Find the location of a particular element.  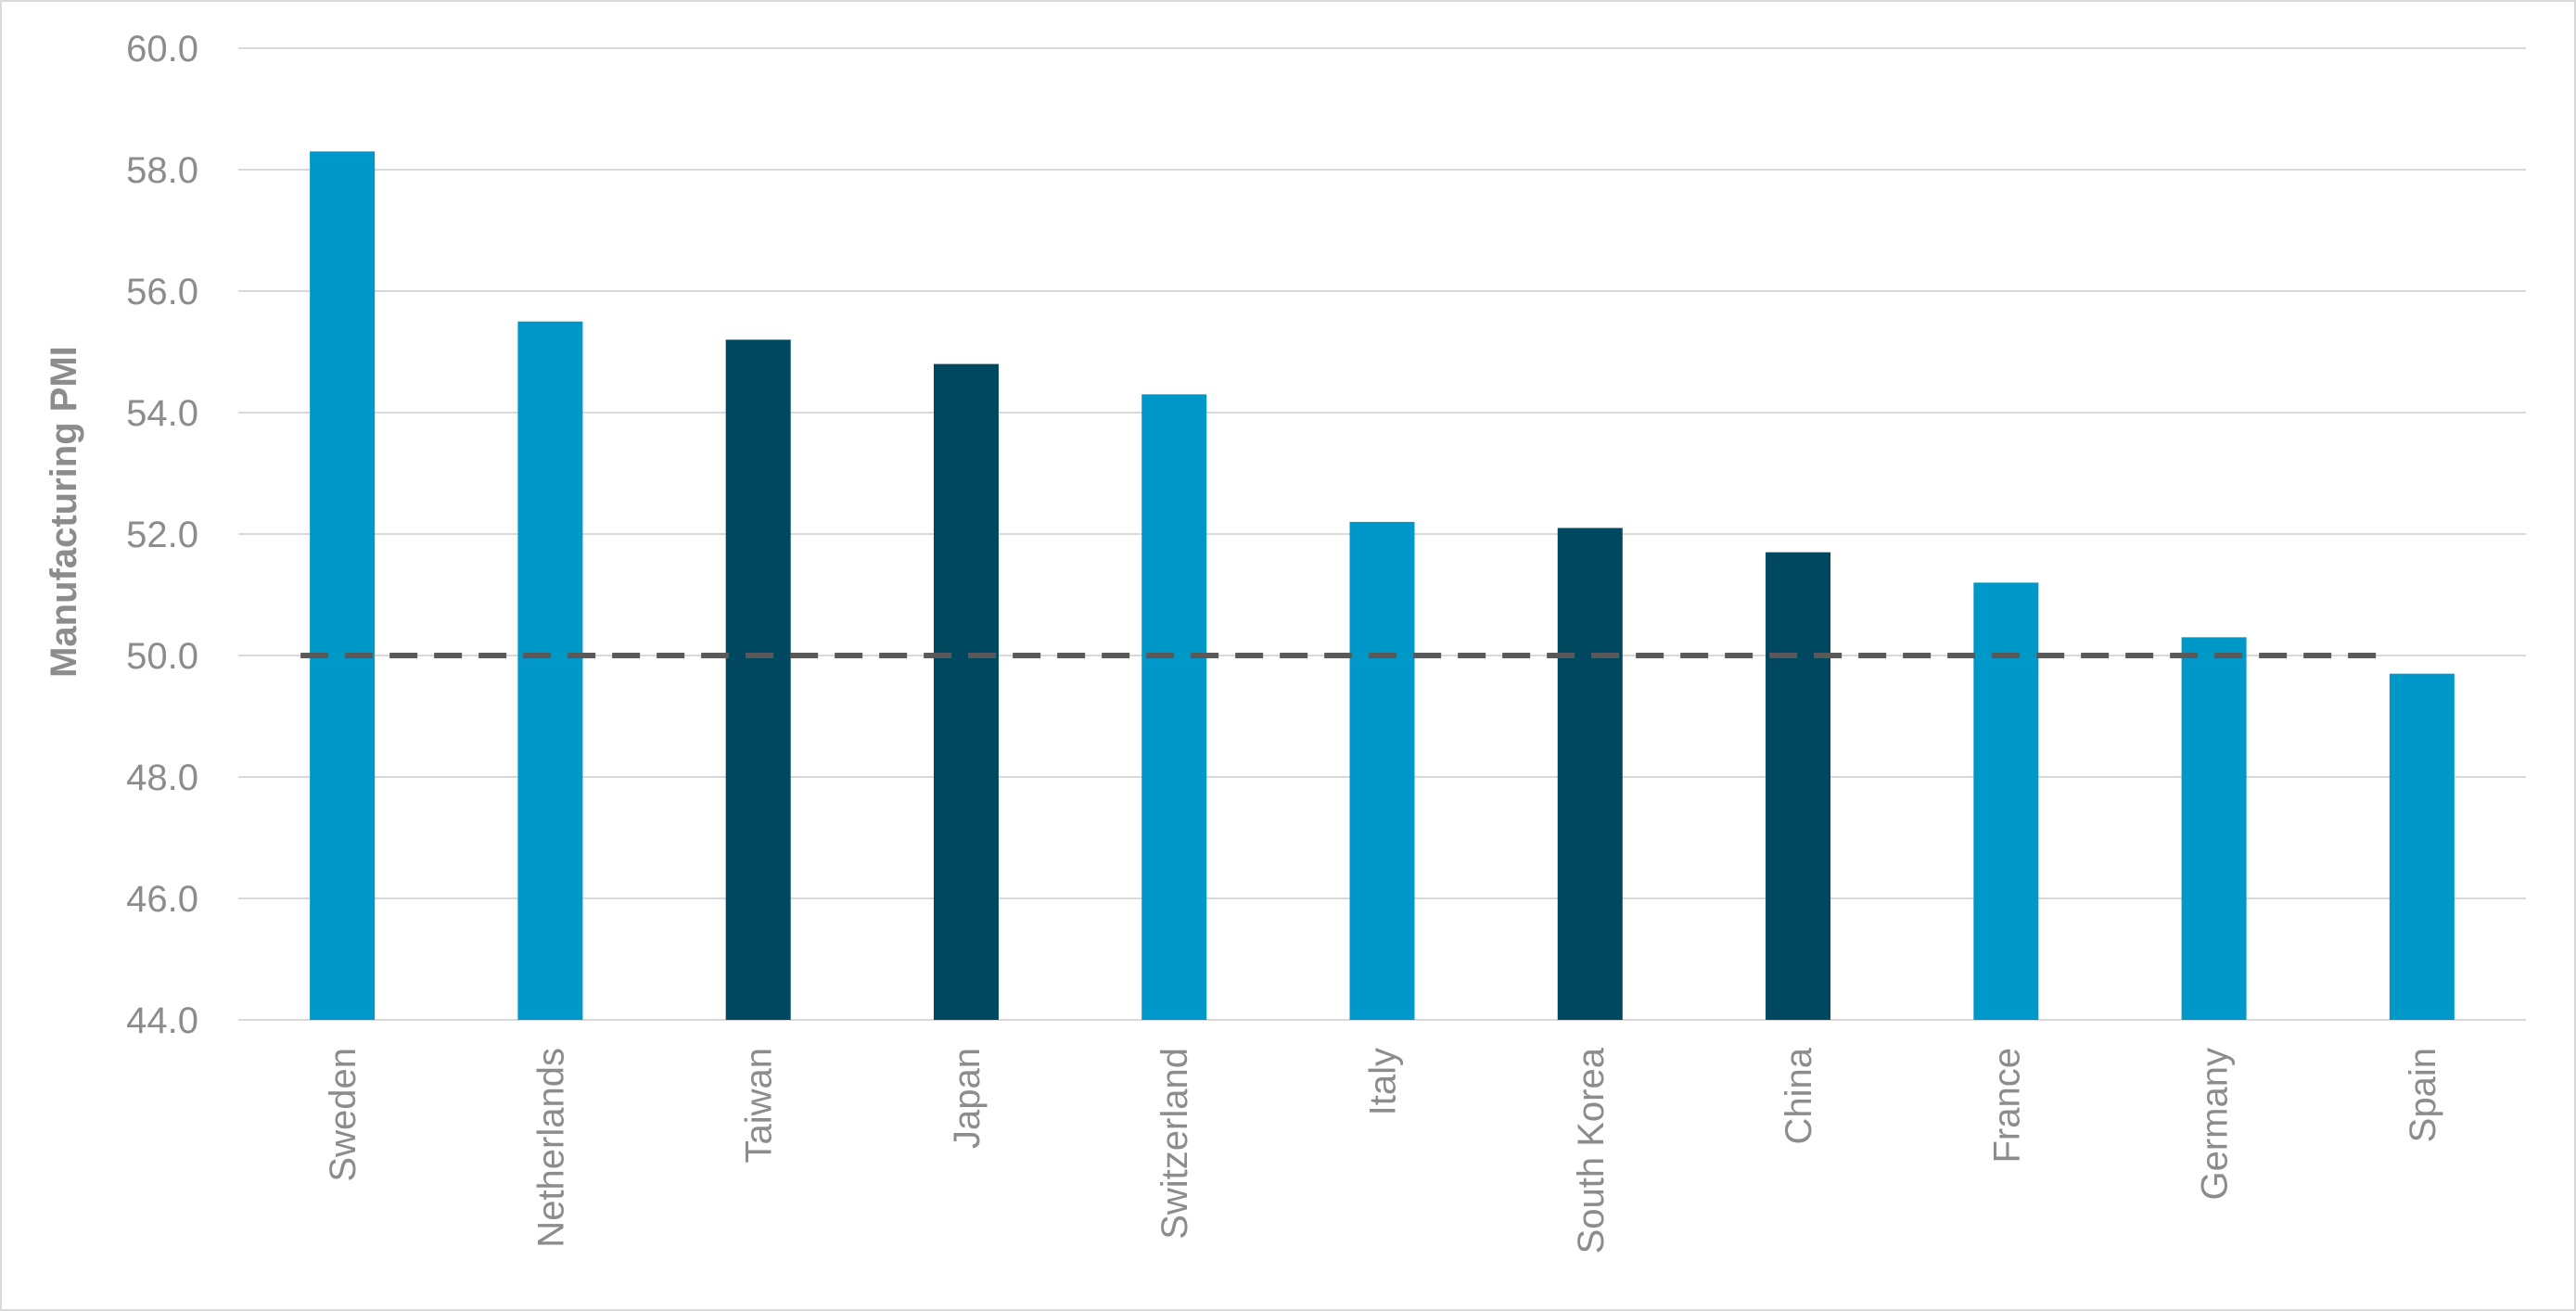

bar-china is located at coordinates (1799, 786).